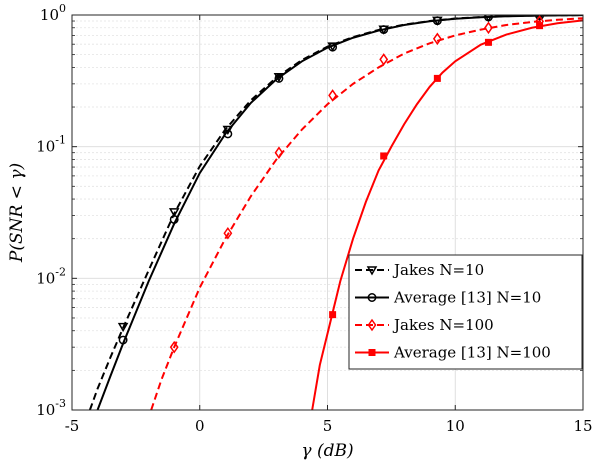 The image size is (594, 473). I want to click on x-tick-label: 10, so click(455, 426).